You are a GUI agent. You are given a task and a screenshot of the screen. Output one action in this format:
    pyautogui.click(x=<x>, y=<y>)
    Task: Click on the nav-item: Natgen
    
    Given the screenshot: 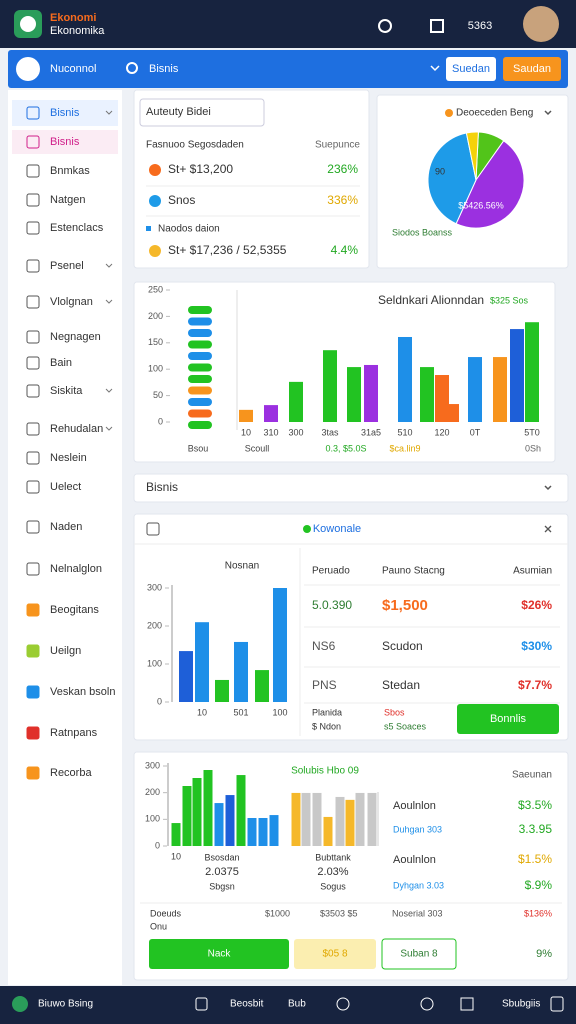 What is the action you would take?
    pyautogui.click(x=67, y=200)
    